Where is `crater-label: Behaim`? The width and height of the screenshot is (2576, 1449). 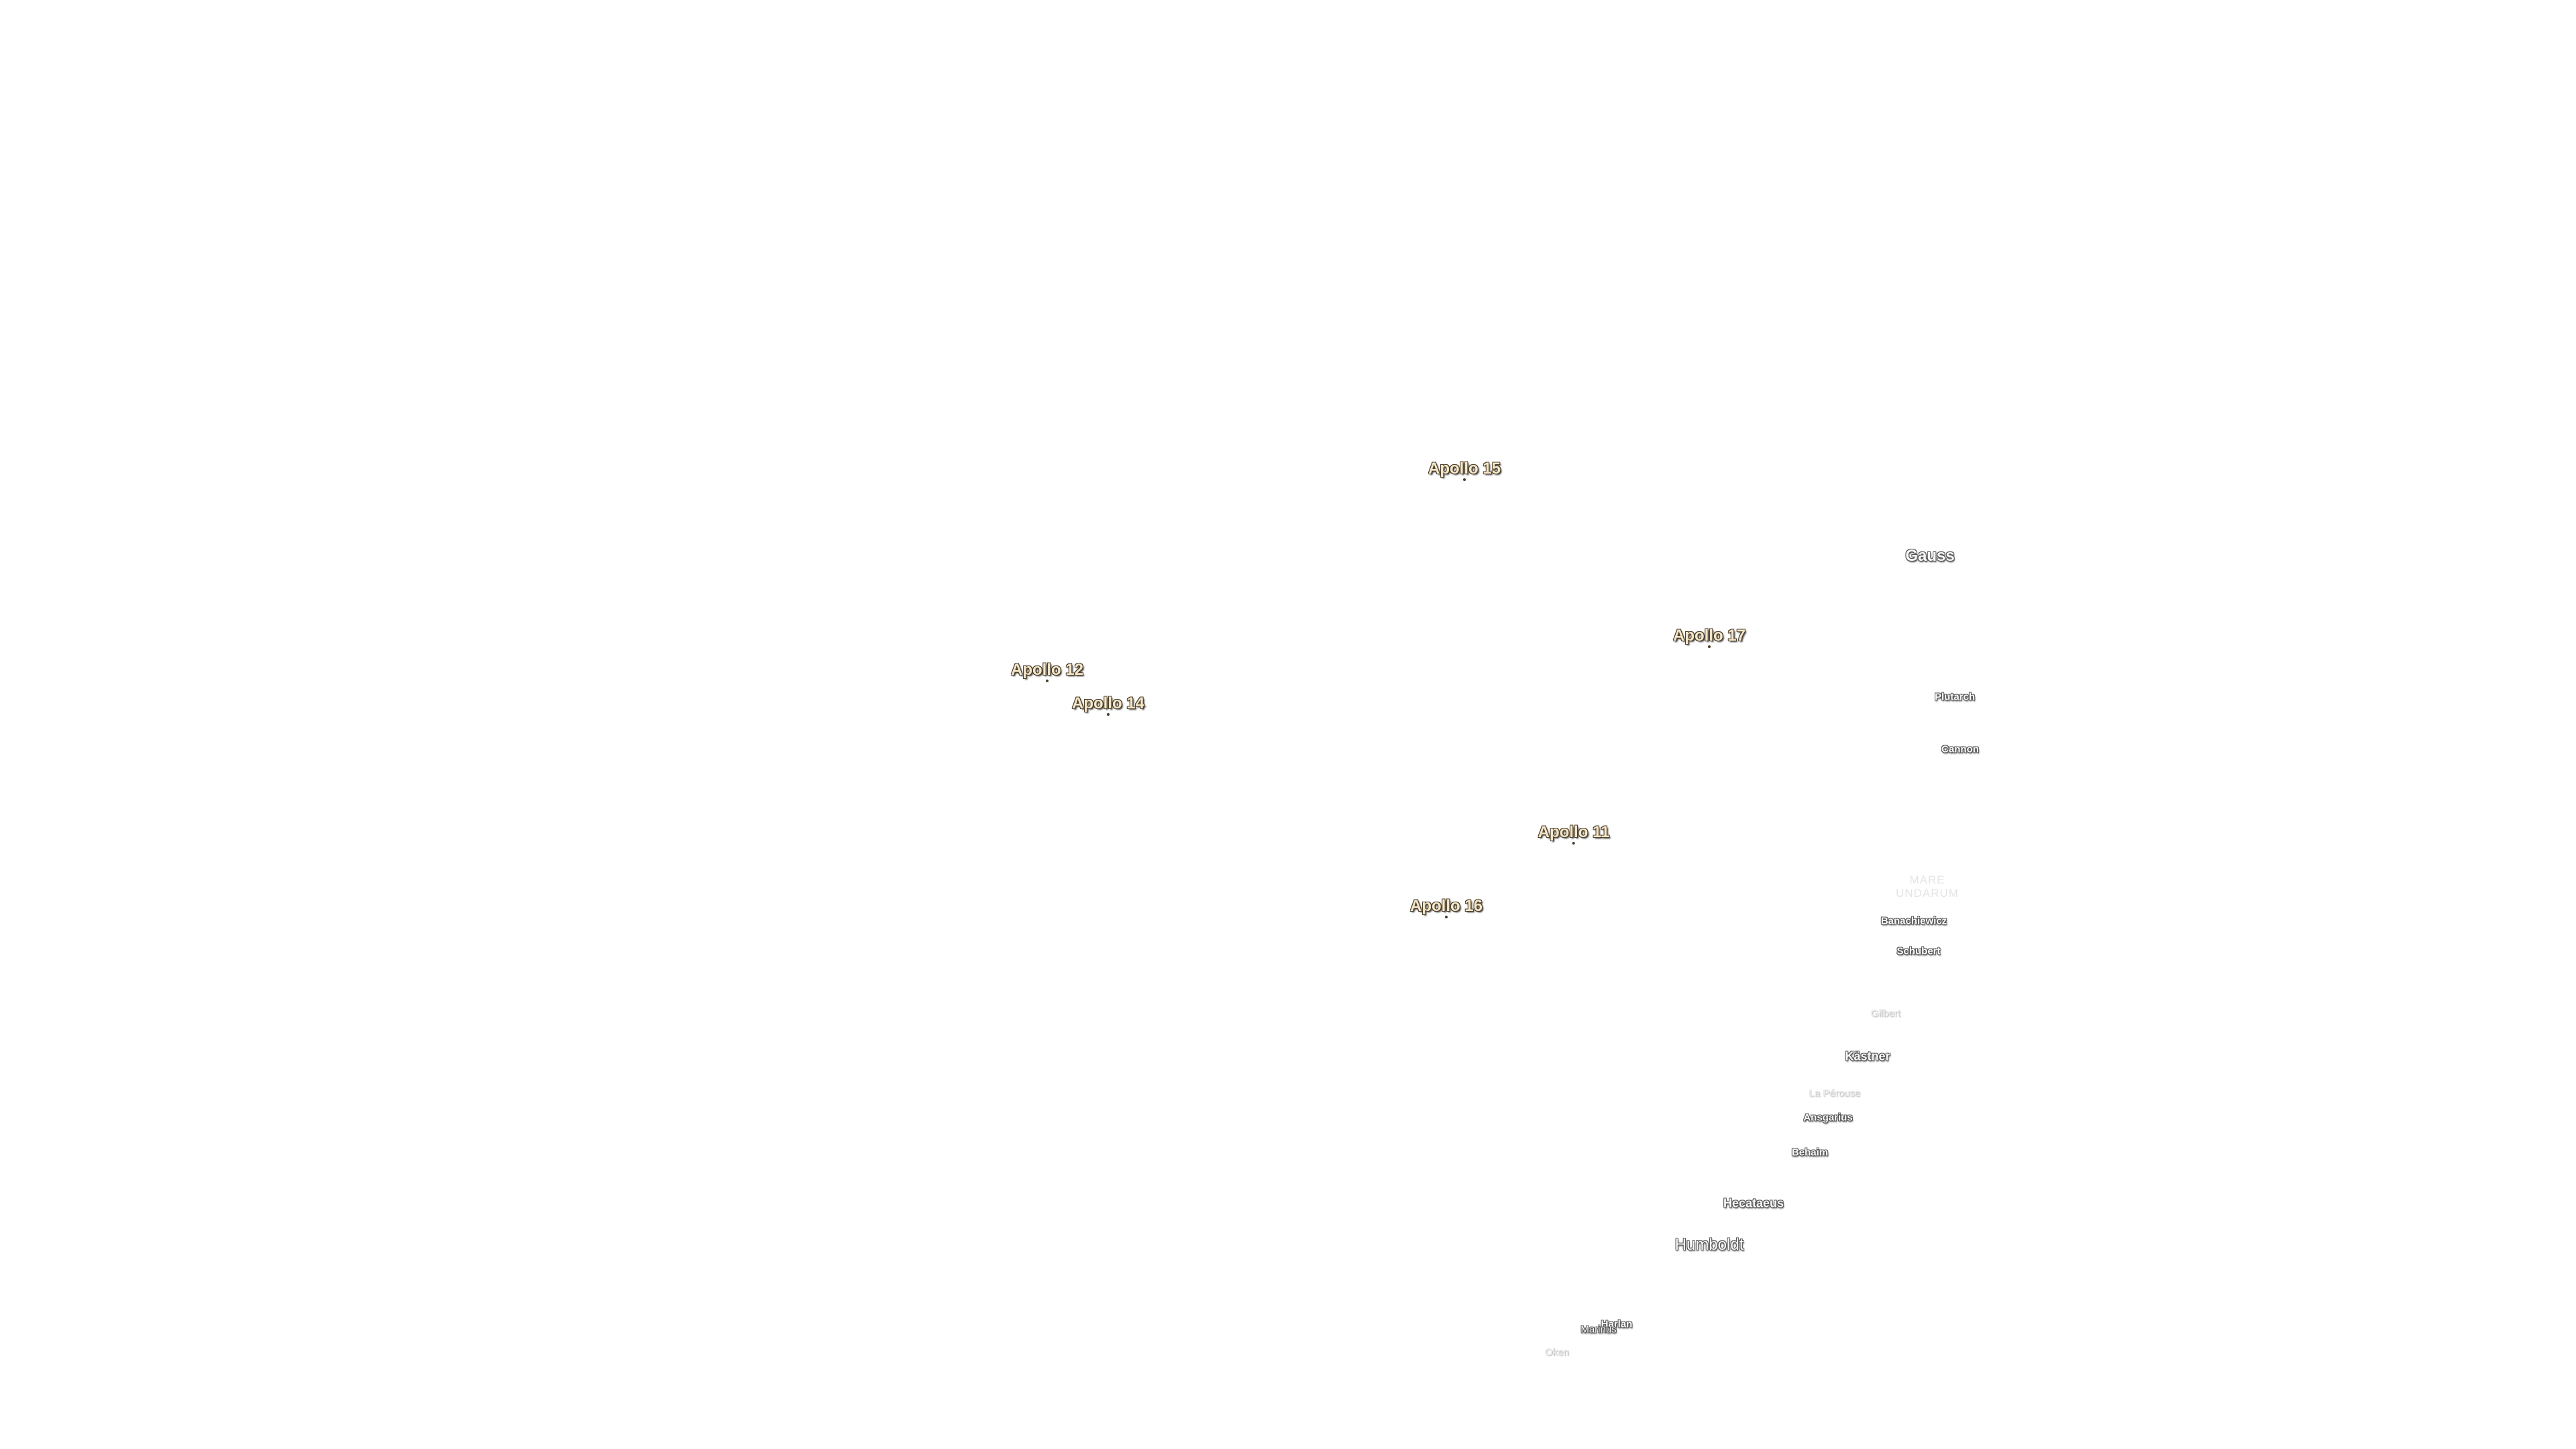 crater-label: Behaim is located at coordinates (1810, 1152).